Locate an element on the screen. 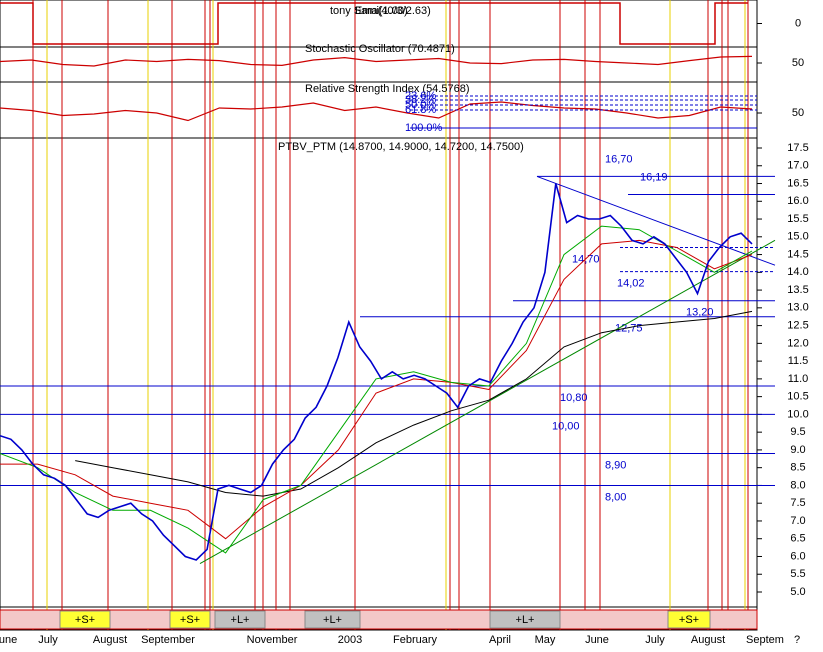  level-label: 10,80 is located at coordinates (574, 398).